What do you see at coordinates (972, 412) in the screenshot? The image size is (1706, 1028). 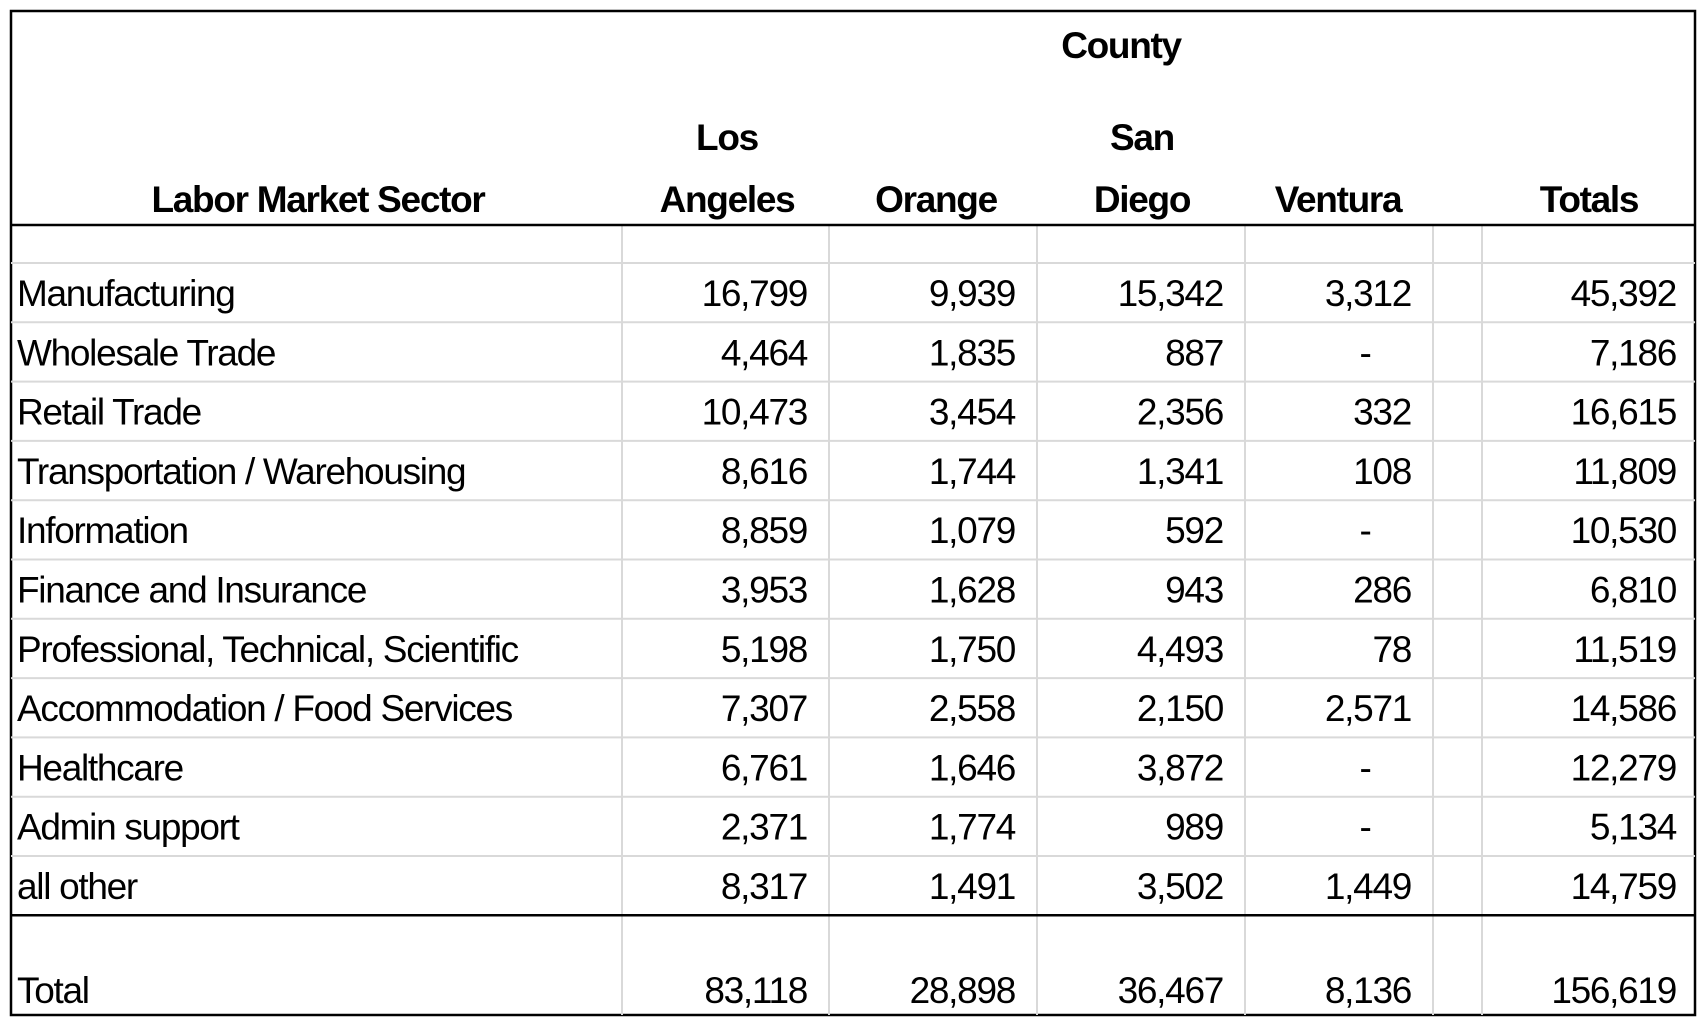 I see `value-cell: 3,454` at bounding box center [972, 412].